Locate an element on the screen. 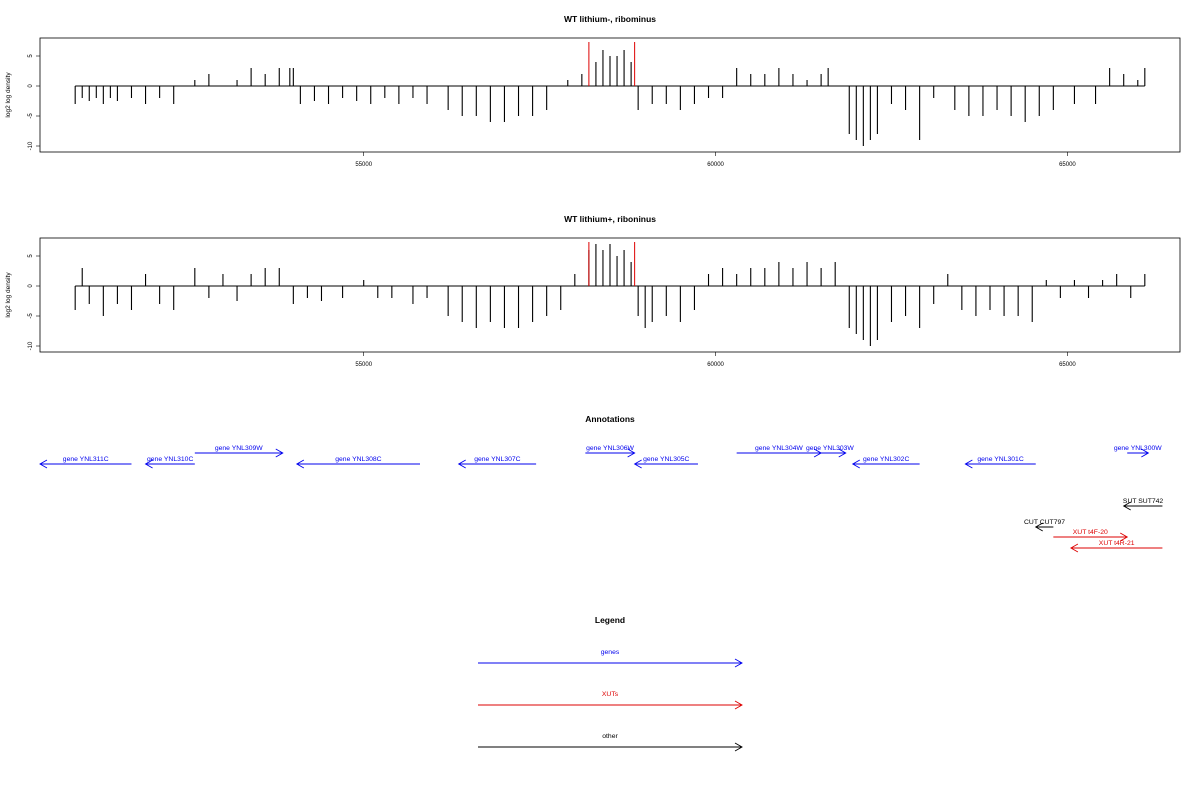  annotation-feature: gene YNL300W is located at coordinates (1138, 451).